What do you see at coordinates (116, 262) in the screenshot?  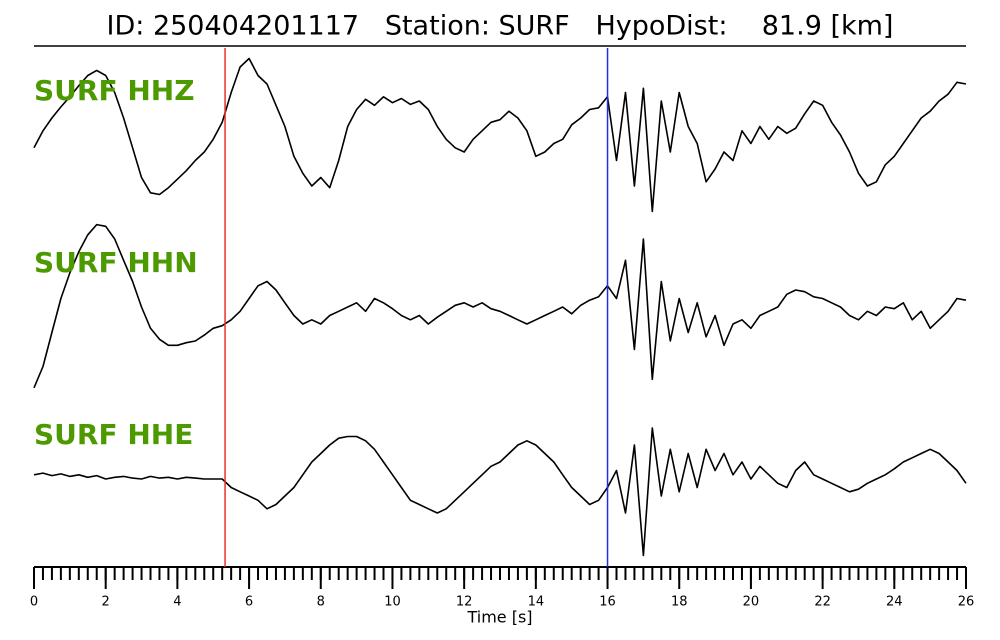 I see `trace-label: SURF HHN` at bounding box center [116, 262].